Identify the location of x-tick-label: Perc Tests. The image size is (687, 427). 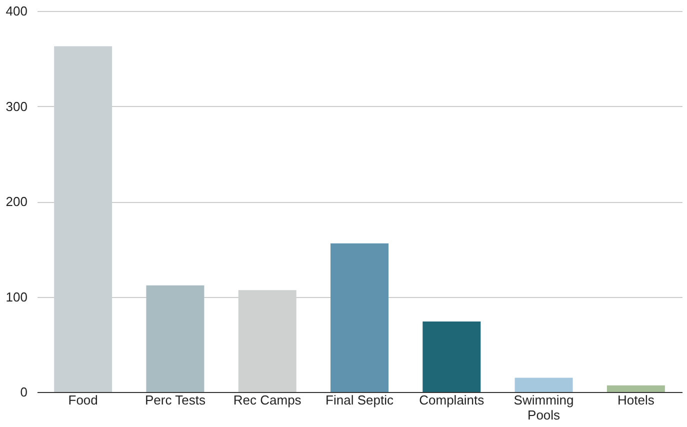
(175, 400).